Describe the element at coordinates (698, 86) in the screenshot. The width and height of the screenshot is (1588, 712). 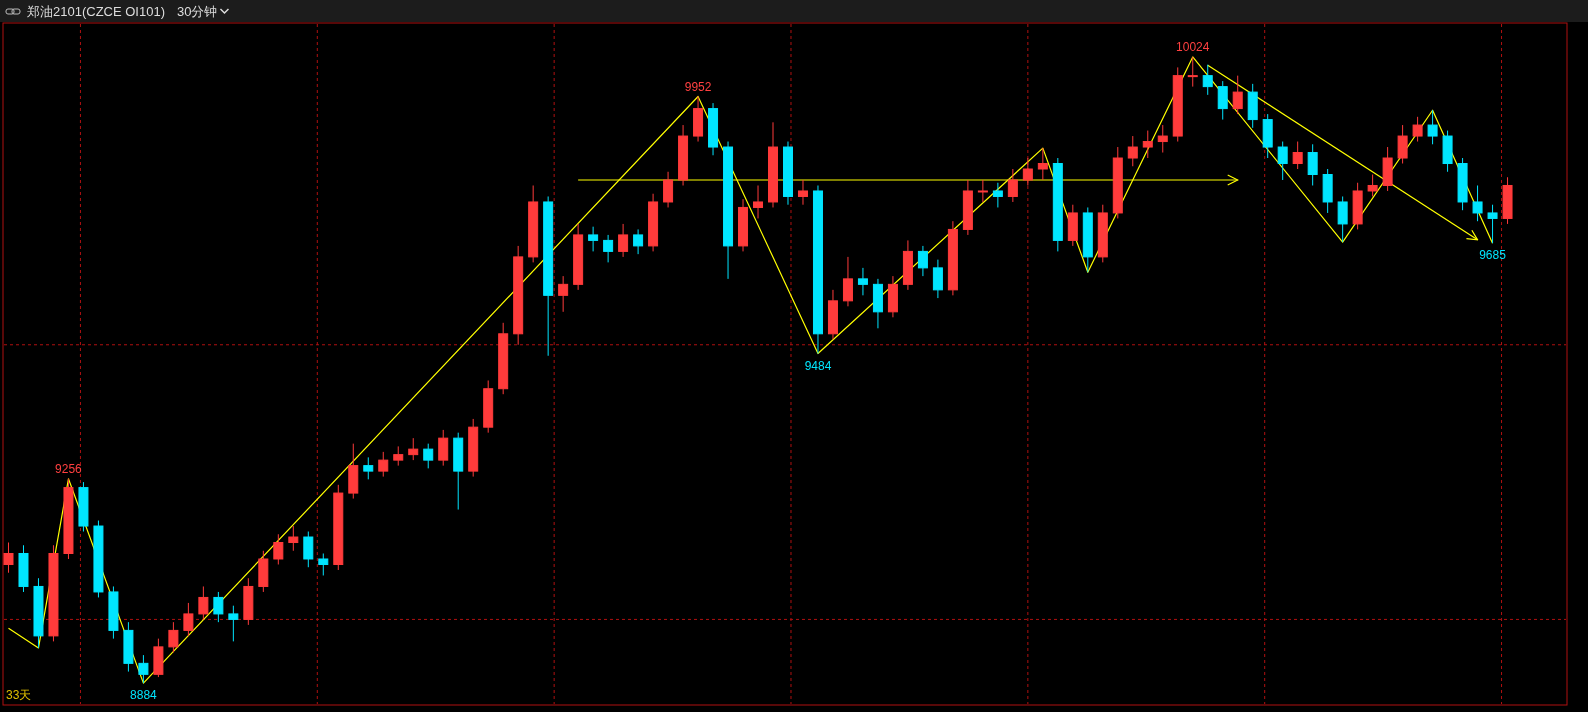
I see `annotation: 9952` at that location.